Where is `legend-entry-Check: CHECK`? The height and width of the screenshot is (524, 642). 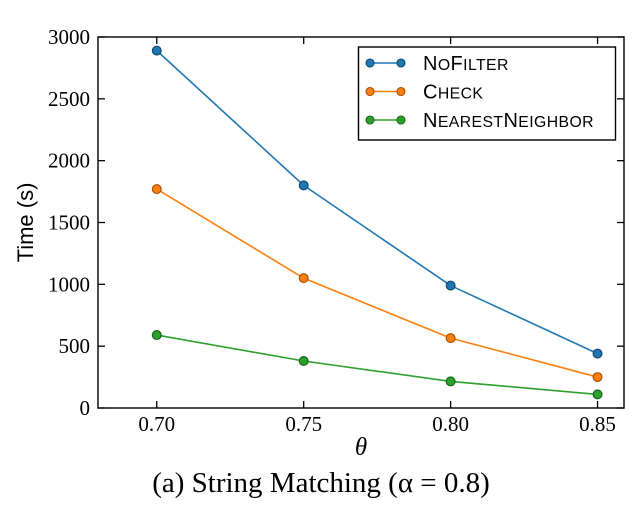 legend-entry-Check: CHECK is located at coordinates (424, 93).